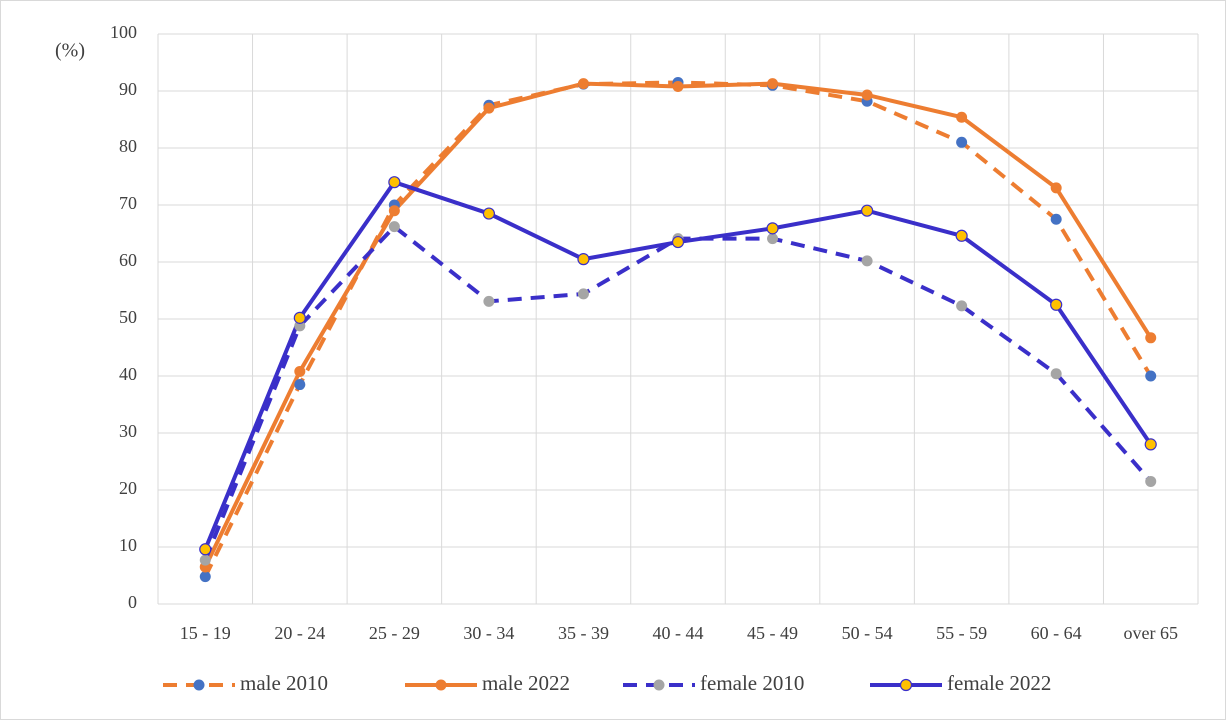  What do you see at coordinates (526, 683) in the screenshot?
I see `legend-label: male 2022` at bounding box center [526, 683].